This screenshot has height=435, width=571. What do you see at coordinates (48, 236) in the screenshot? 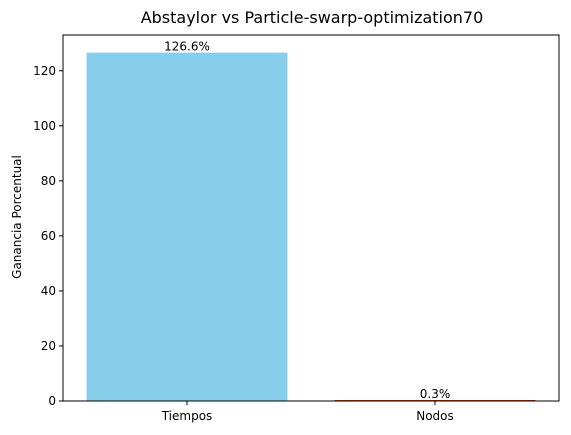
I see `y-tick-label: 60` at bounding box center [48, 236].